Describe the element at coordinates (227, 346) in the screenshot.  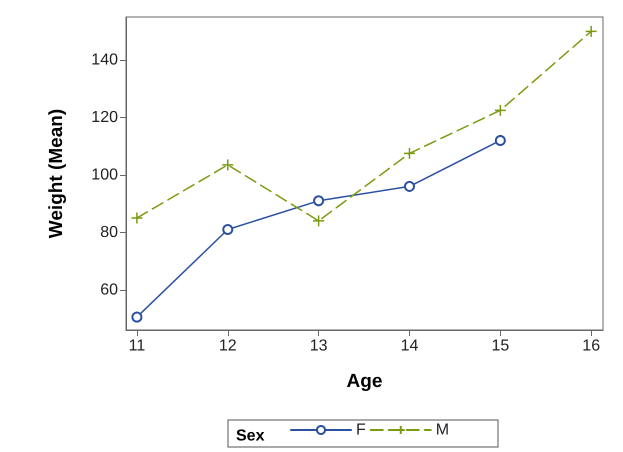
I see `x-tick-label: 12` at that location.